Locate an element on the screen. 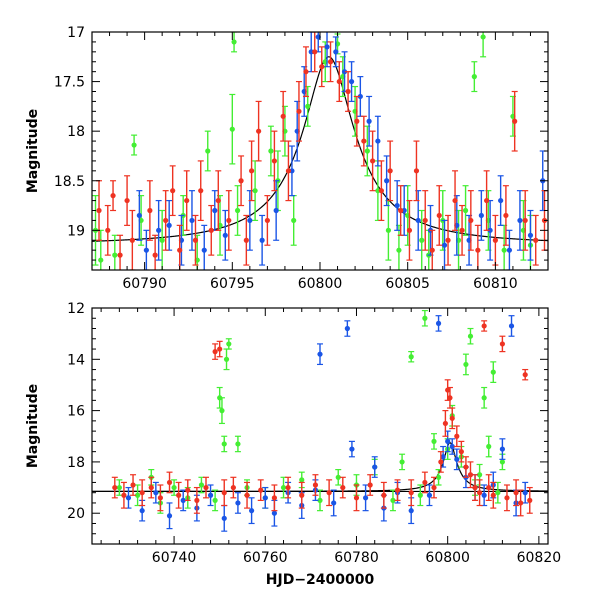 The width and height of the screenshot is (600, 605). y-axis-title: Magnitude is located at coordinates (33, 151).